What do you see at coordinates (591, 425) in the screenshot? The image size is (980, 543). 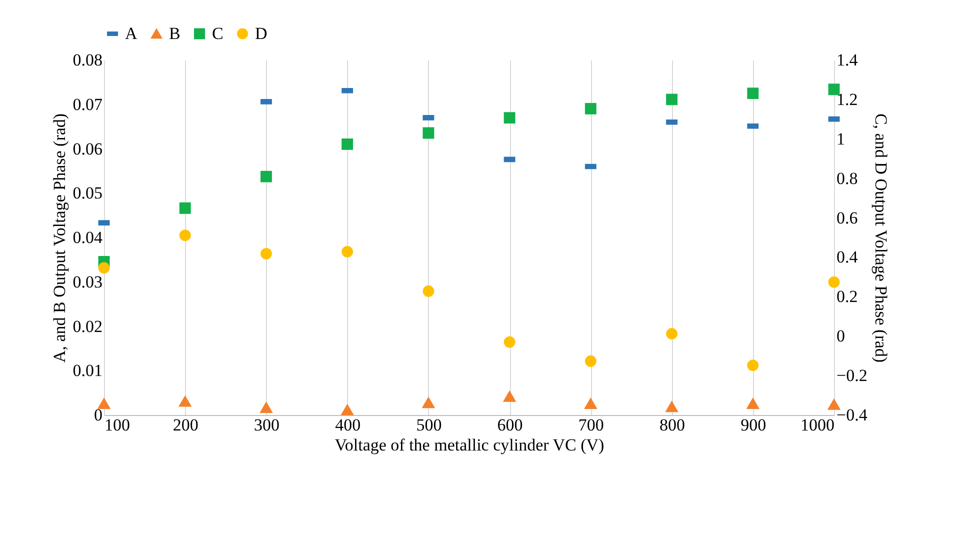 I see `x-tick-label: 700` at bounding box center [591, 425].